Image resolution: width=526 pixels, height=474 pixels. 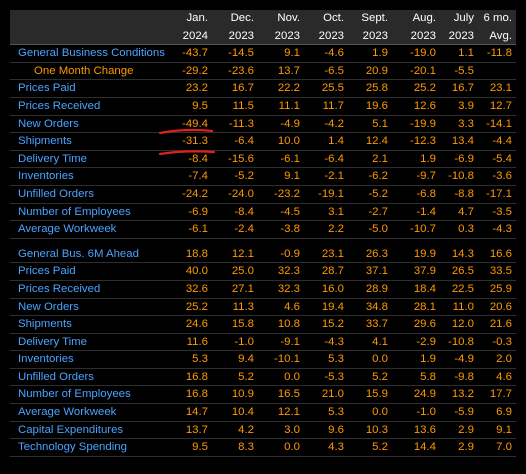 What do you see at coordinates (370, 125) in the screenshot?
I see `table-cell-value: 5.1` at bounding box center [370, 125].